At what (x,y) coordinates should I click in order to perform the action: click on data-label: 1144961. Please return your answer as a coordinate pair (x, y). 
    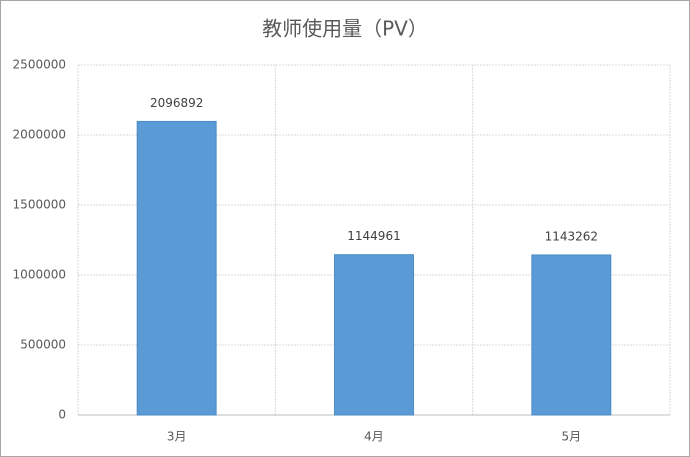
    Looking at the image, I should click on (373, 236).